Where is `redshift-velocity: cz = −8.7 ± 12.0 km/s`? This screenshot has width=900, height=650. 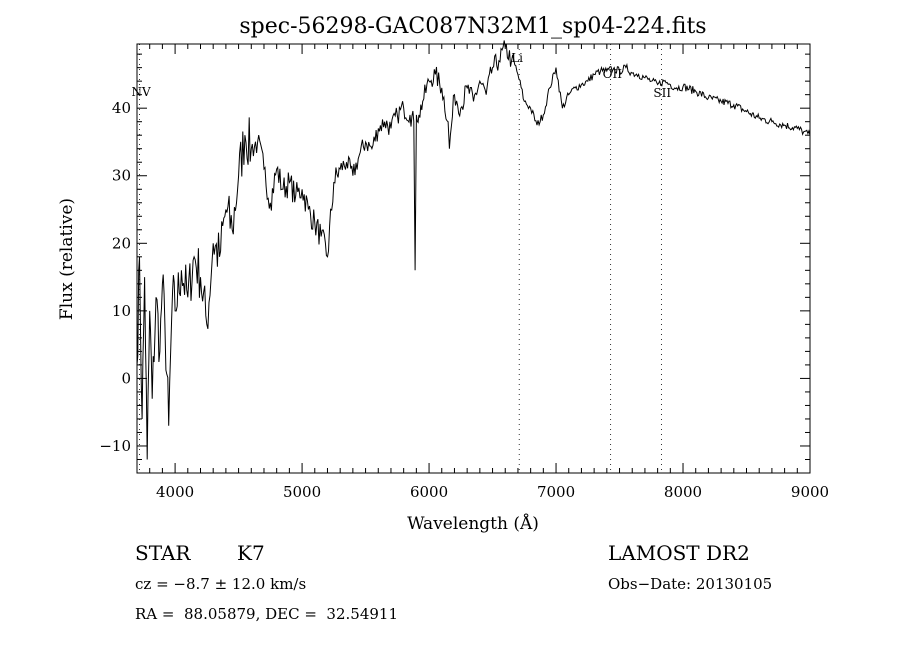 redshift-velocity: cz = −8.7 ± 12.0 km/s is located at coordinates (221, 584).